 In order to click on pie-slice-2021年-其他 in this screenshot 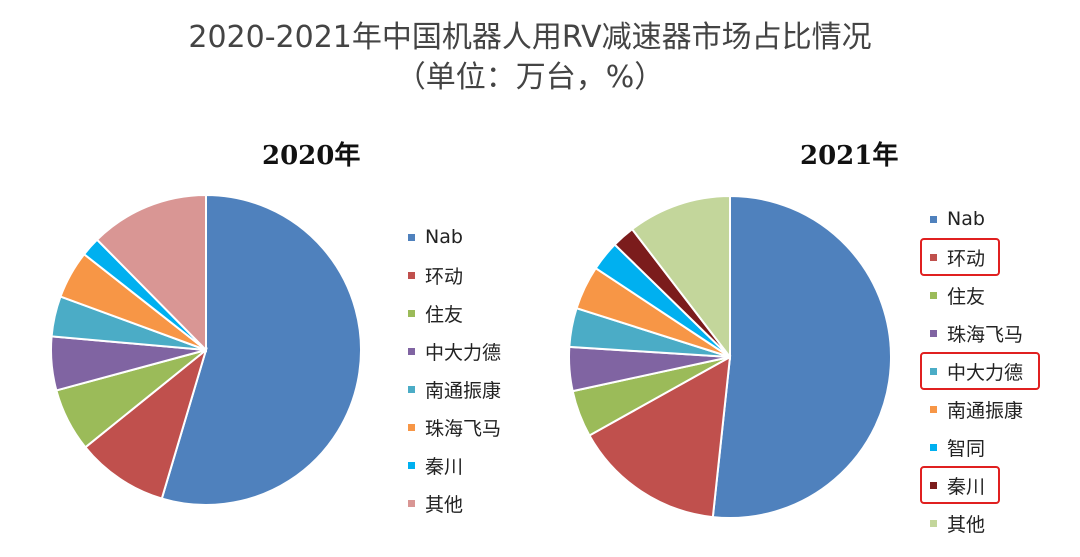, I will do `click(680, 277)`.